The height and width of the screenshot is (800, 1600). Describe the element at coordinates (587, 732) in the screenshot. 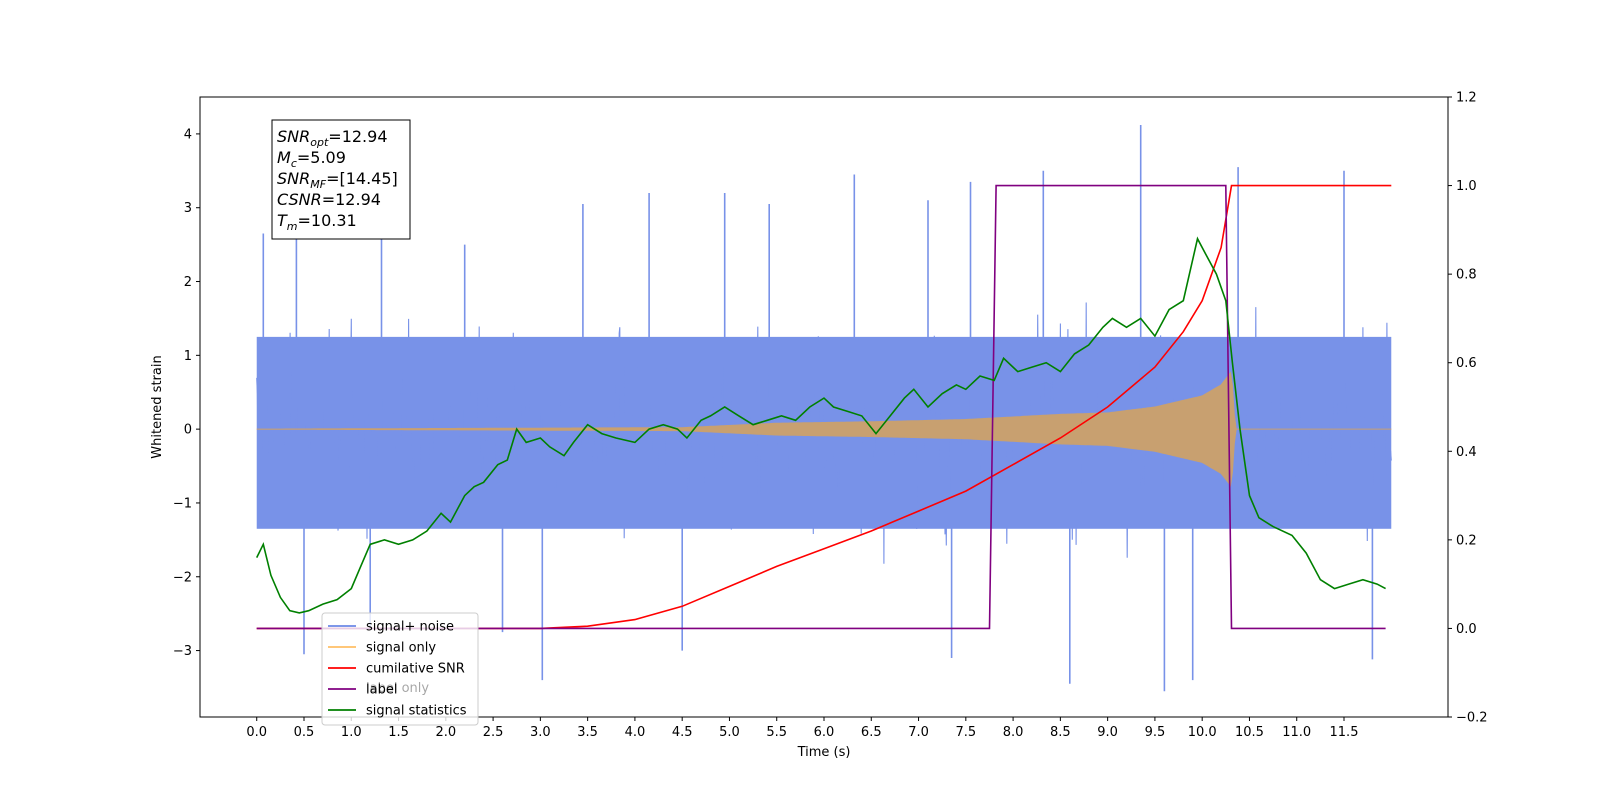

I see `x-tick-label: 3.5` at that location.